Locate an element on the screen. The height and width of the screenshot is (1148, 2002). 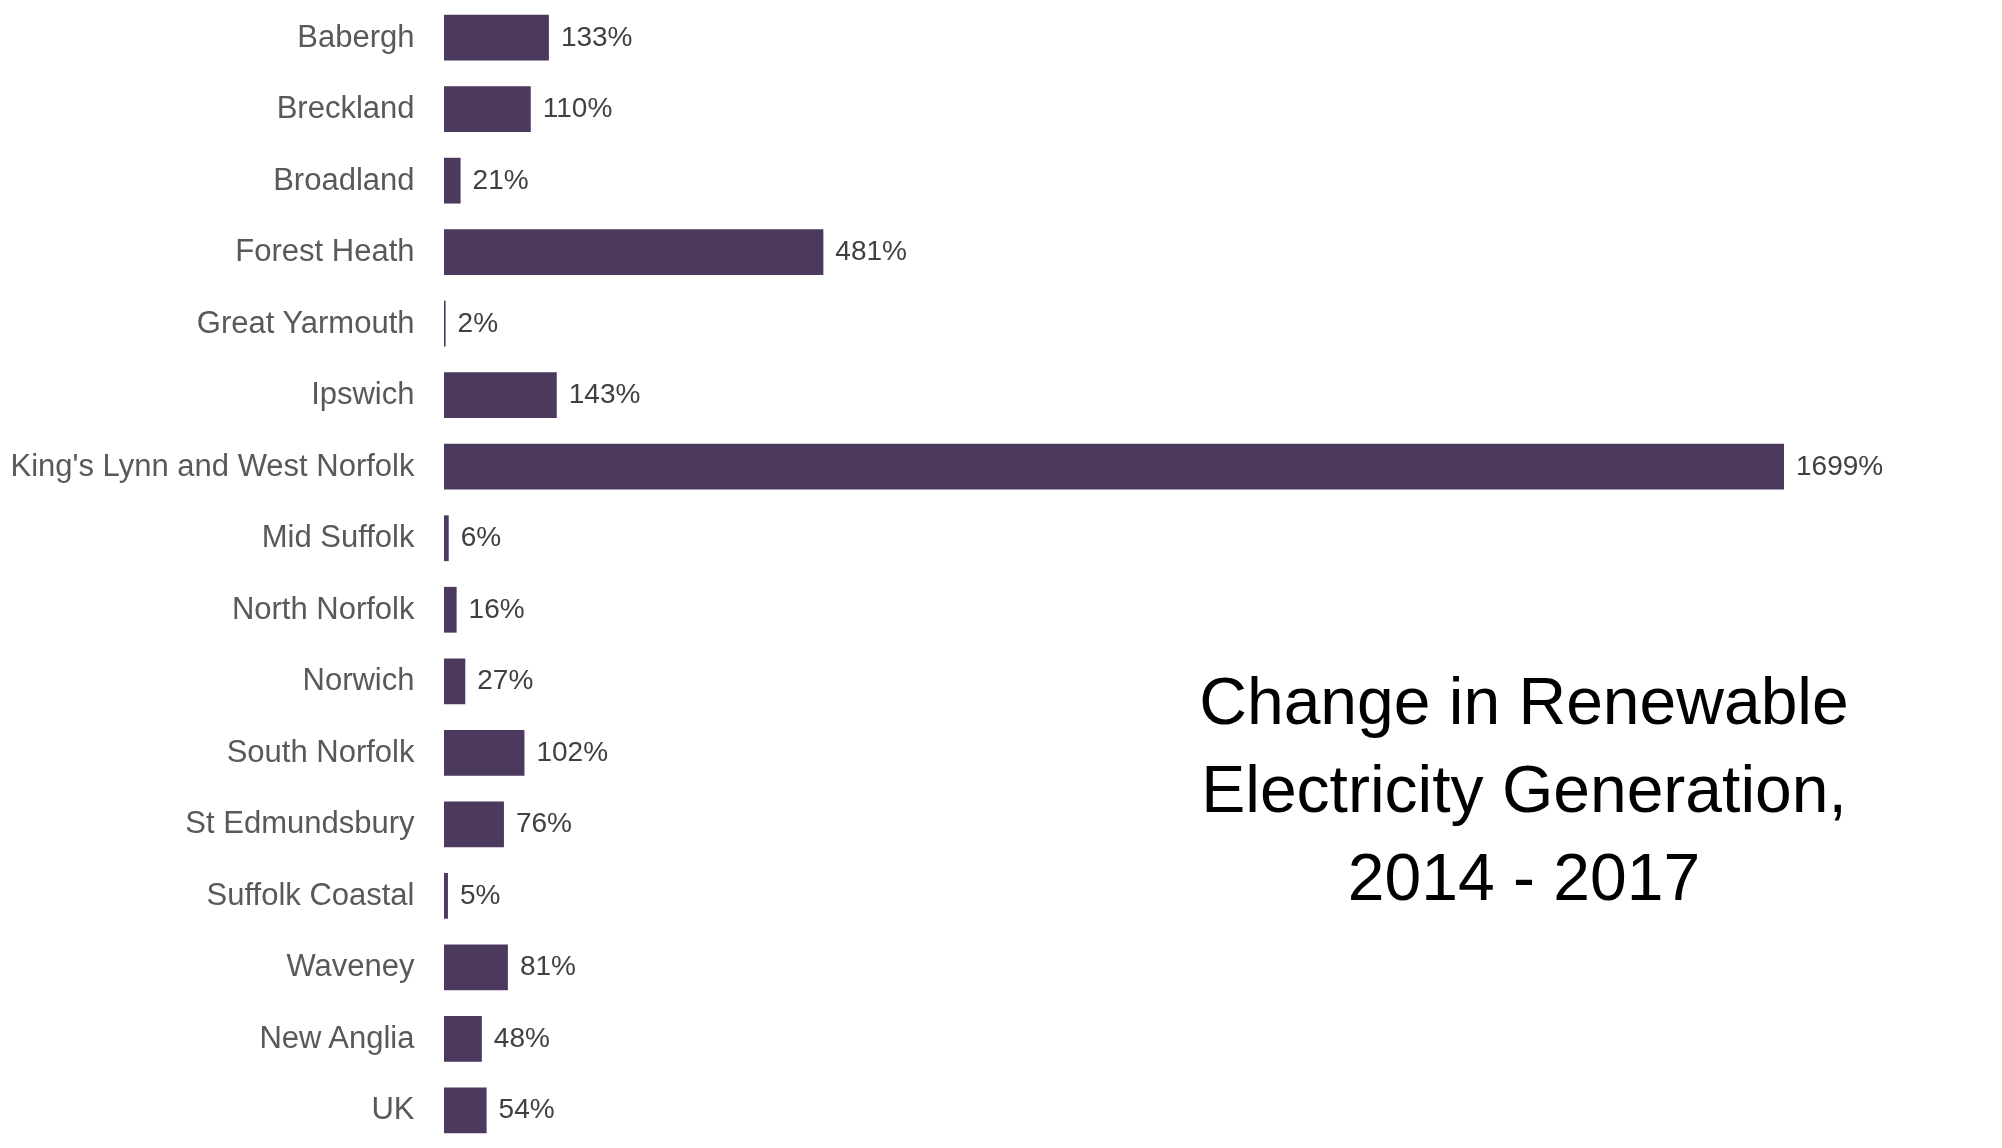
y-tick-label: South Norfolk is located at coordinates (320, 751).